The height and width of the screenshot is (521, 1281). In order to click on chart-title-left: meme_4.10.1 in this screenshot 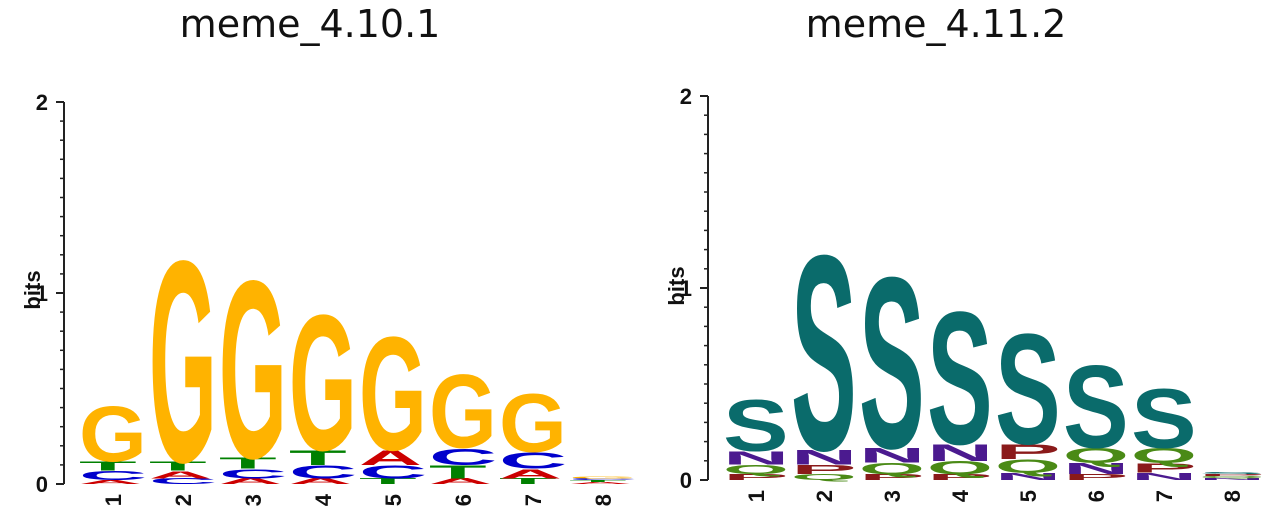, I will do `click(310, 24)`.